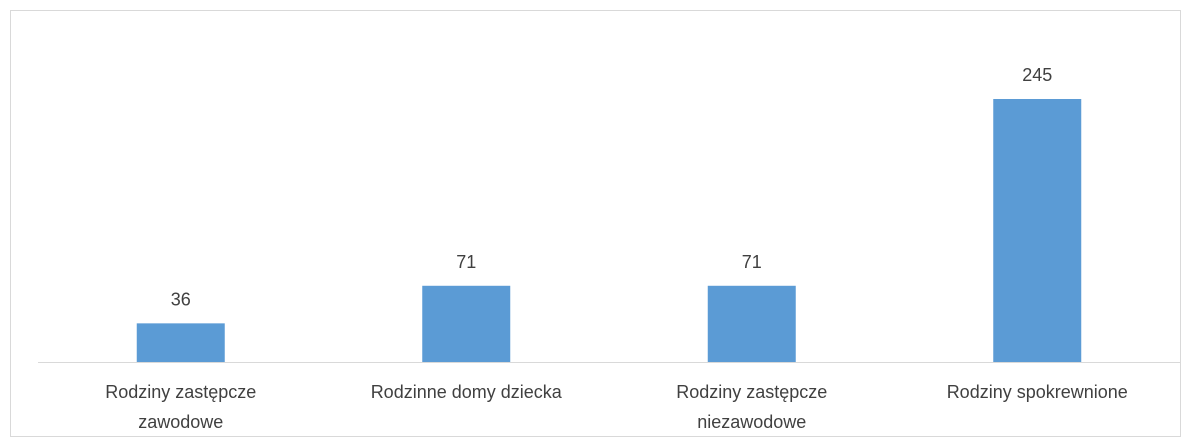 The height and width of the screenshot is (446, 1191). I want to click on x-tick-label: Rodzinne domy dziecka, so click(466, 392).